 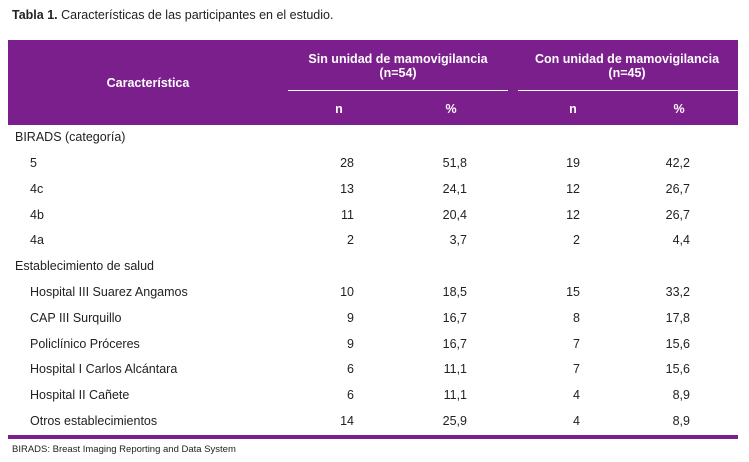 I want to click on group2-col-pct: %, so click(x=679, y=109).